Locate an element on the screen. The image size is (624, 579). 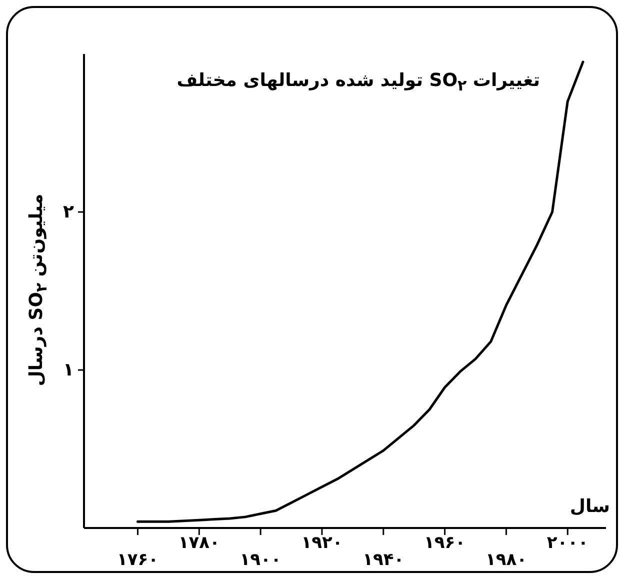
x-tick-label: ۱۹۶۰ is located at coordinates (445, 543).